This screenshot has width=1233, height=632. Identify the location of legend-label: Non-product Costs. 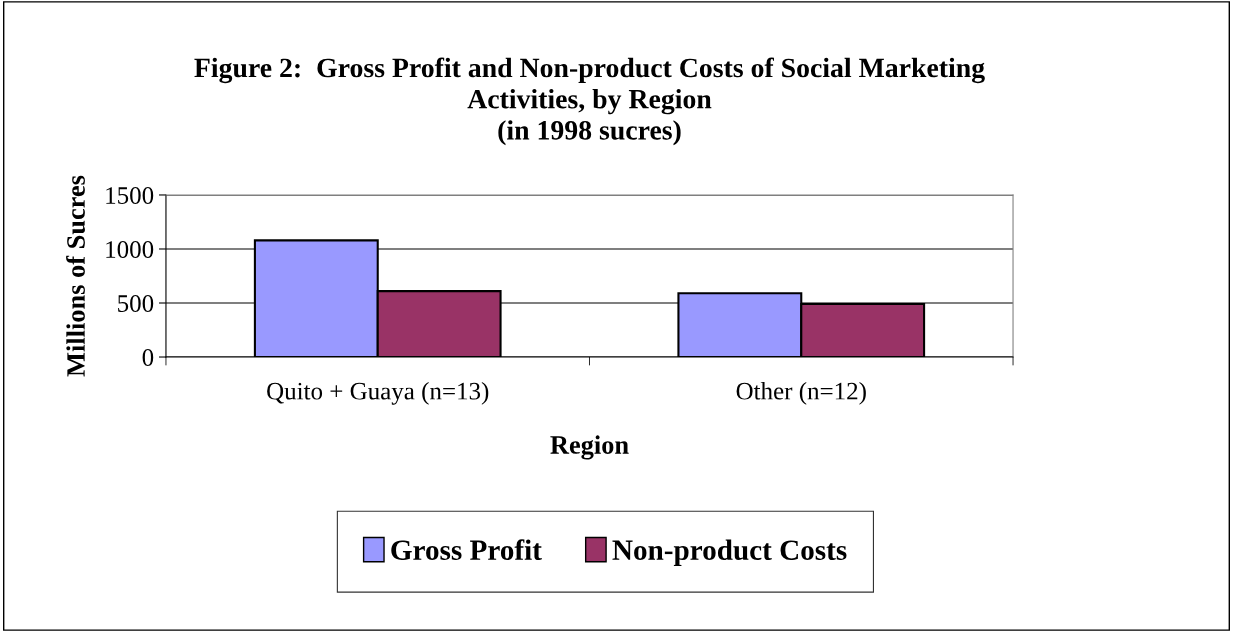
(729, 552).